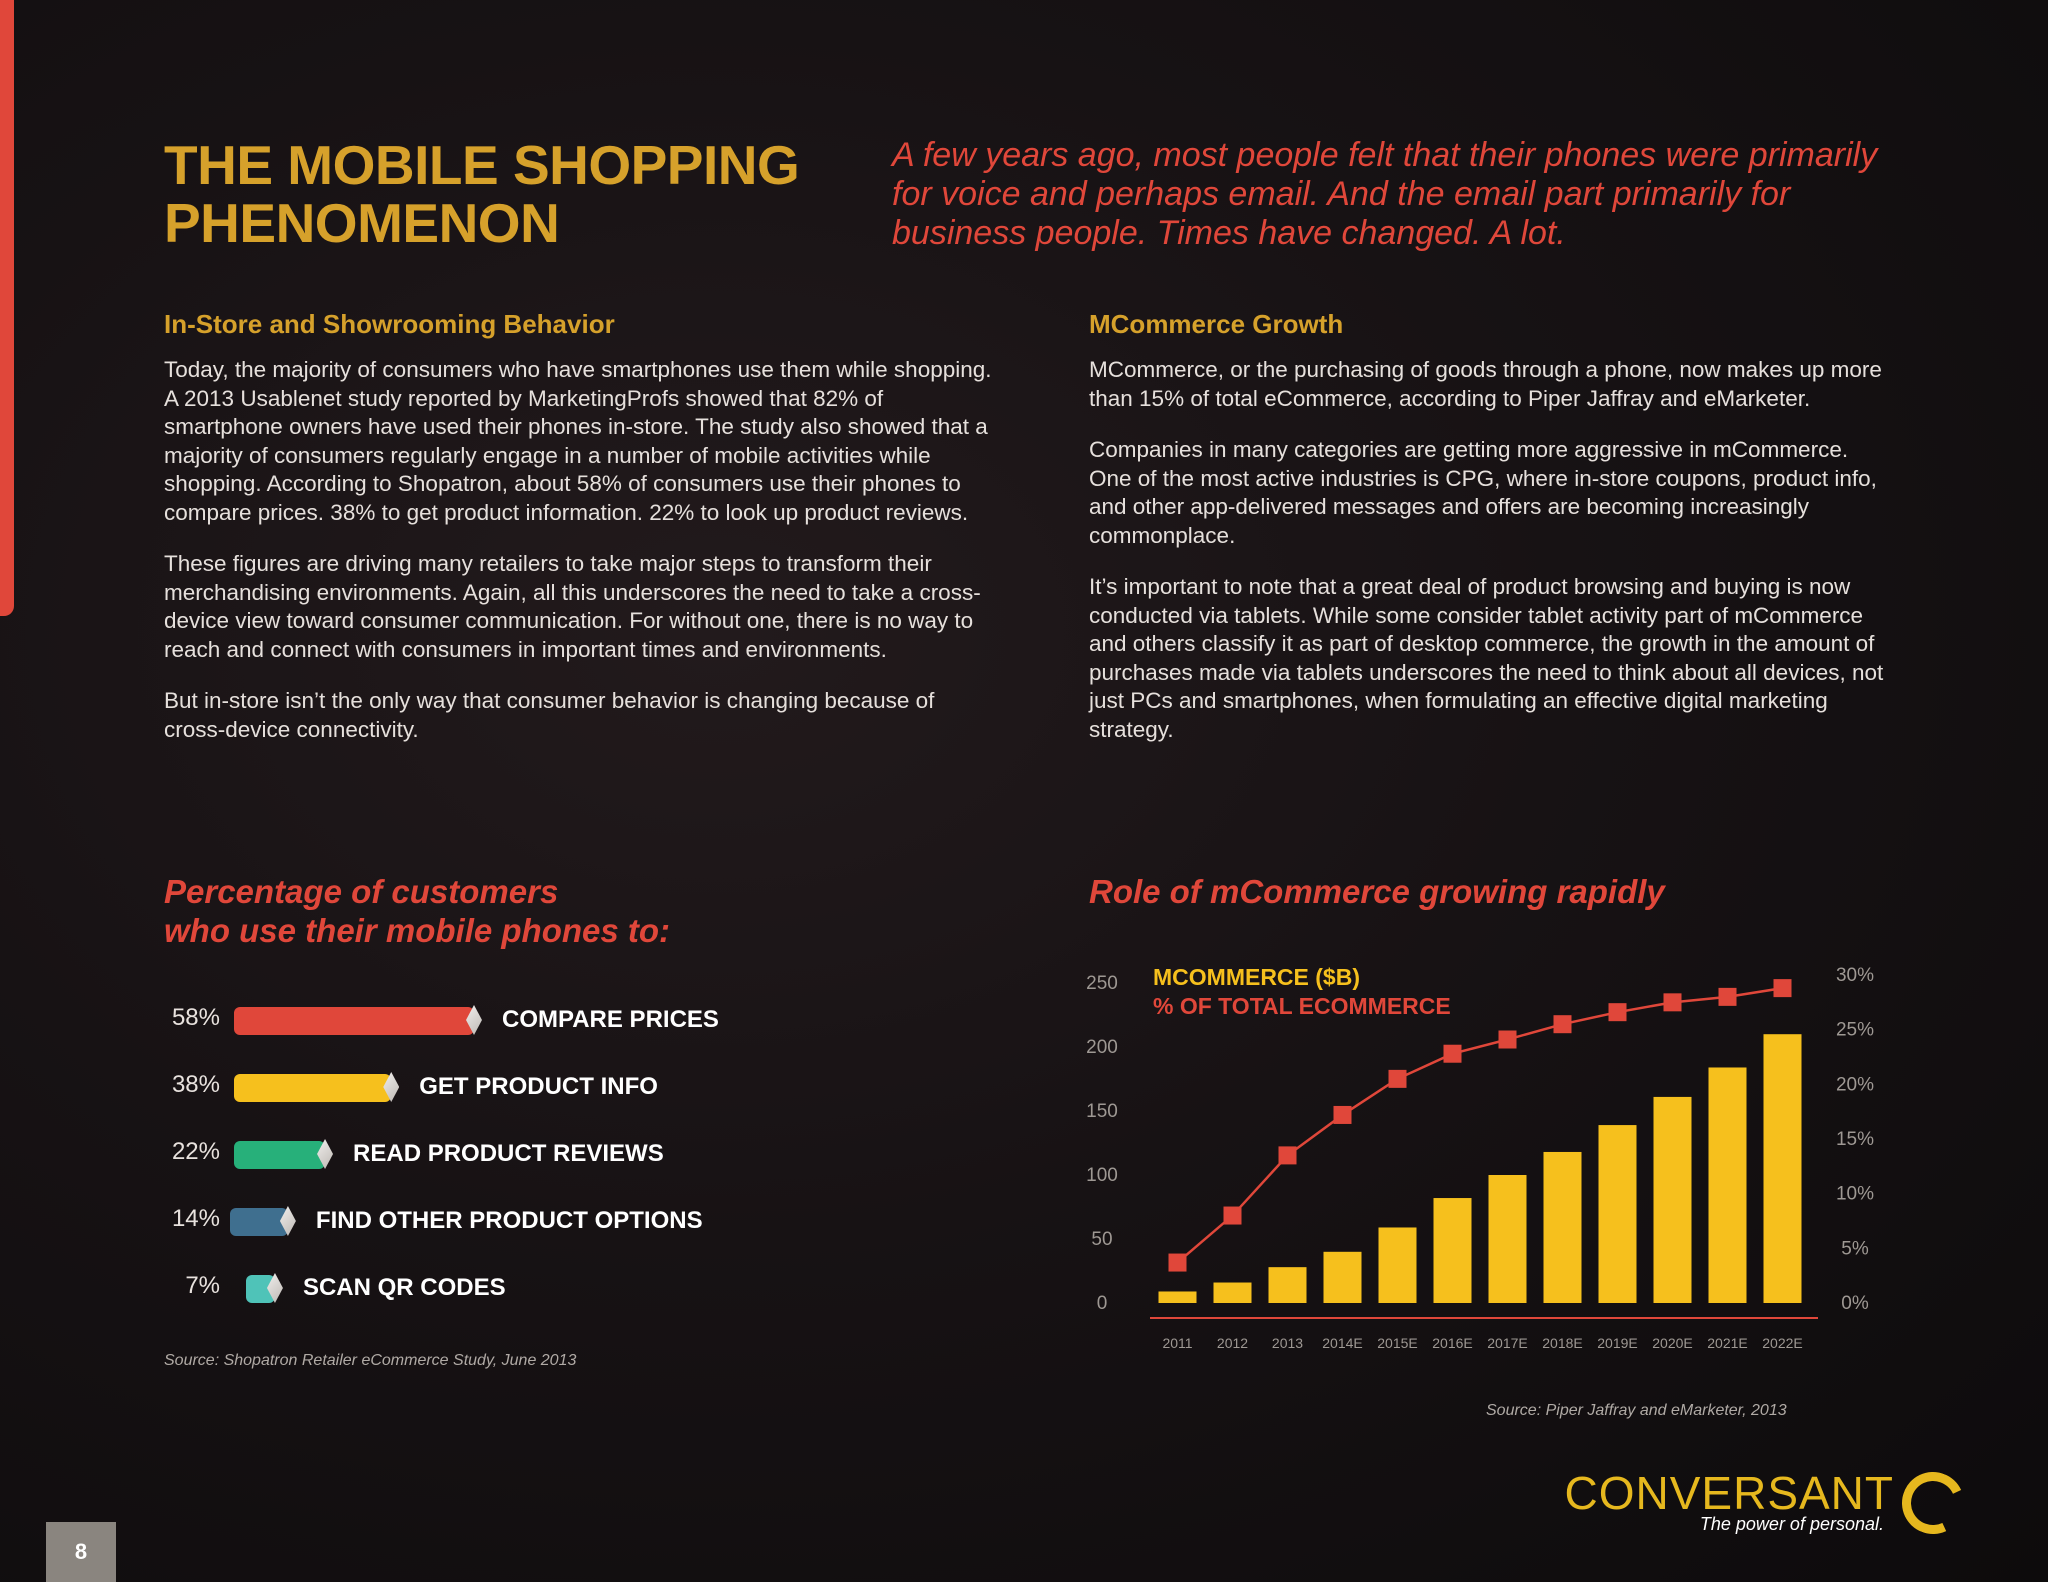 The width and height of the screenshot is (2048, 1582). I want to click on x-tick-label: 2018E, so click(1562, 1343).